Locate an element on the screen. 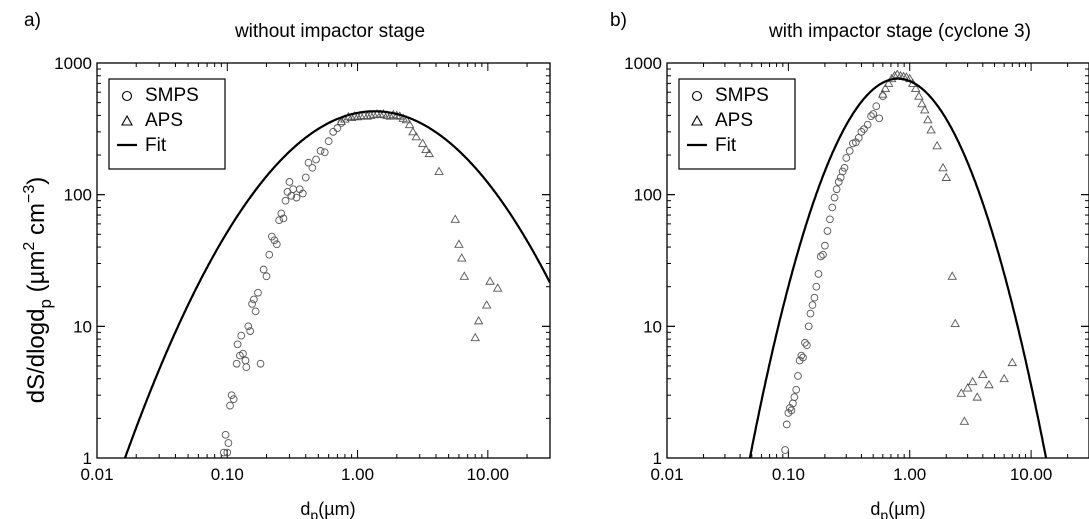 This screenshot has width=1089, height=519. x-tick-label: 0.01 is located at coordinates (666, 474).